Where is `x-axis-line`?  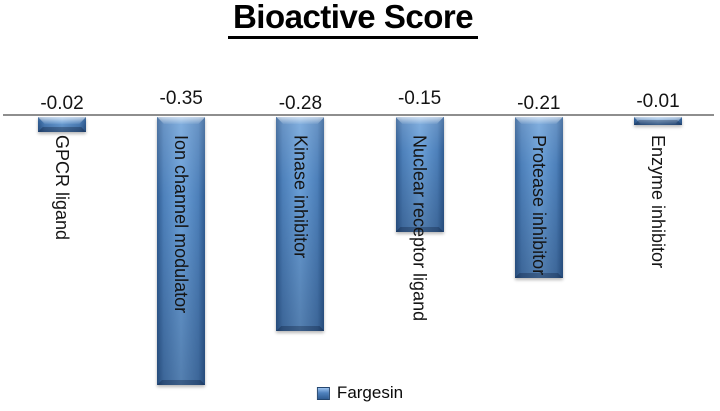 x-axis-line is located at coordinates (358, 115).